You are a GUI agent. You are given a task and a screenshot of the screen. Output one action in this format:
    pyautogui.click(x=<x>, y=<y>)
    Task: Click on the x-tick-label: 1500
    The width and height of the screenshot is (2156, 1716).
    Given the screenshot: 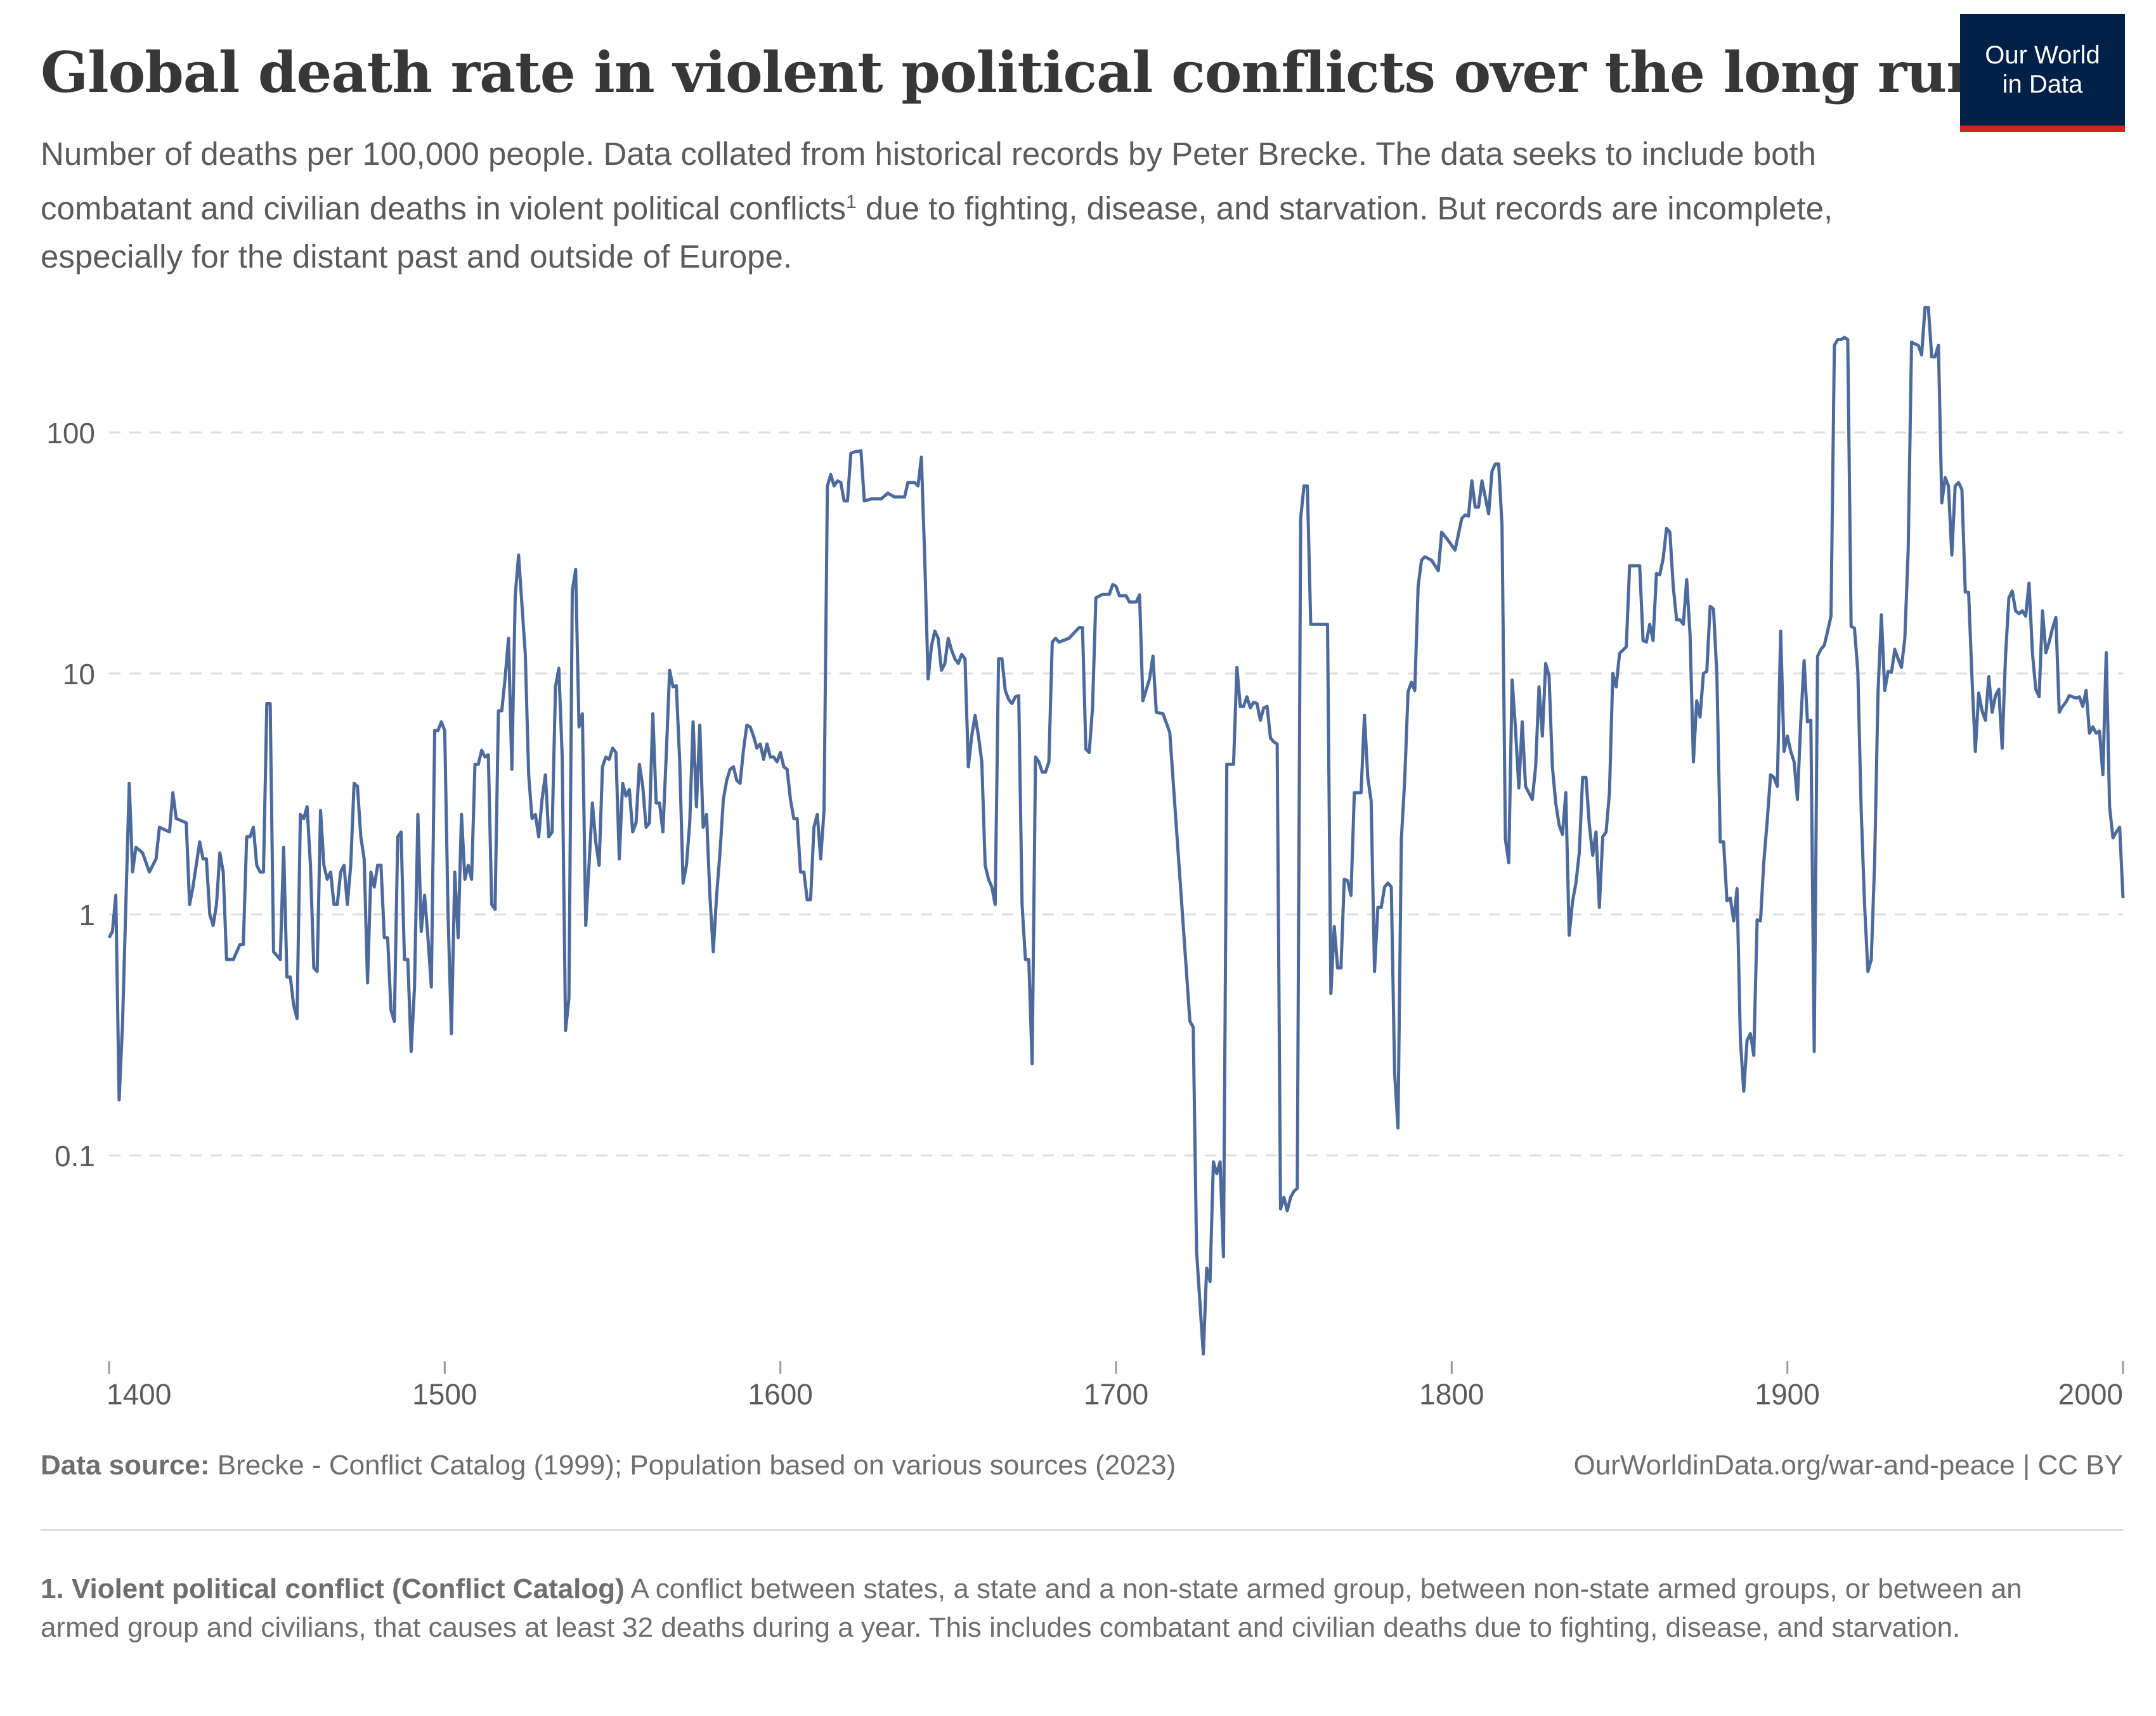 What is the action you would take?
    pyautogui.click(x=444, y=1393)
    